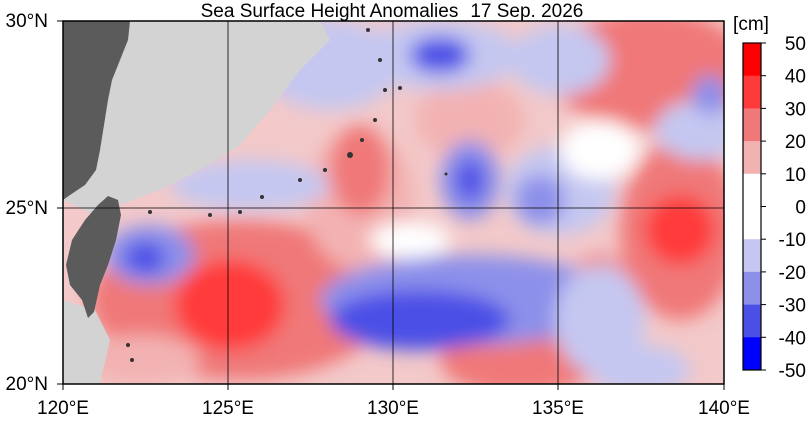  Describe the element at coordinates (558, 408) in the screenshot. I see `lon-label-135: 135°E` at that location.